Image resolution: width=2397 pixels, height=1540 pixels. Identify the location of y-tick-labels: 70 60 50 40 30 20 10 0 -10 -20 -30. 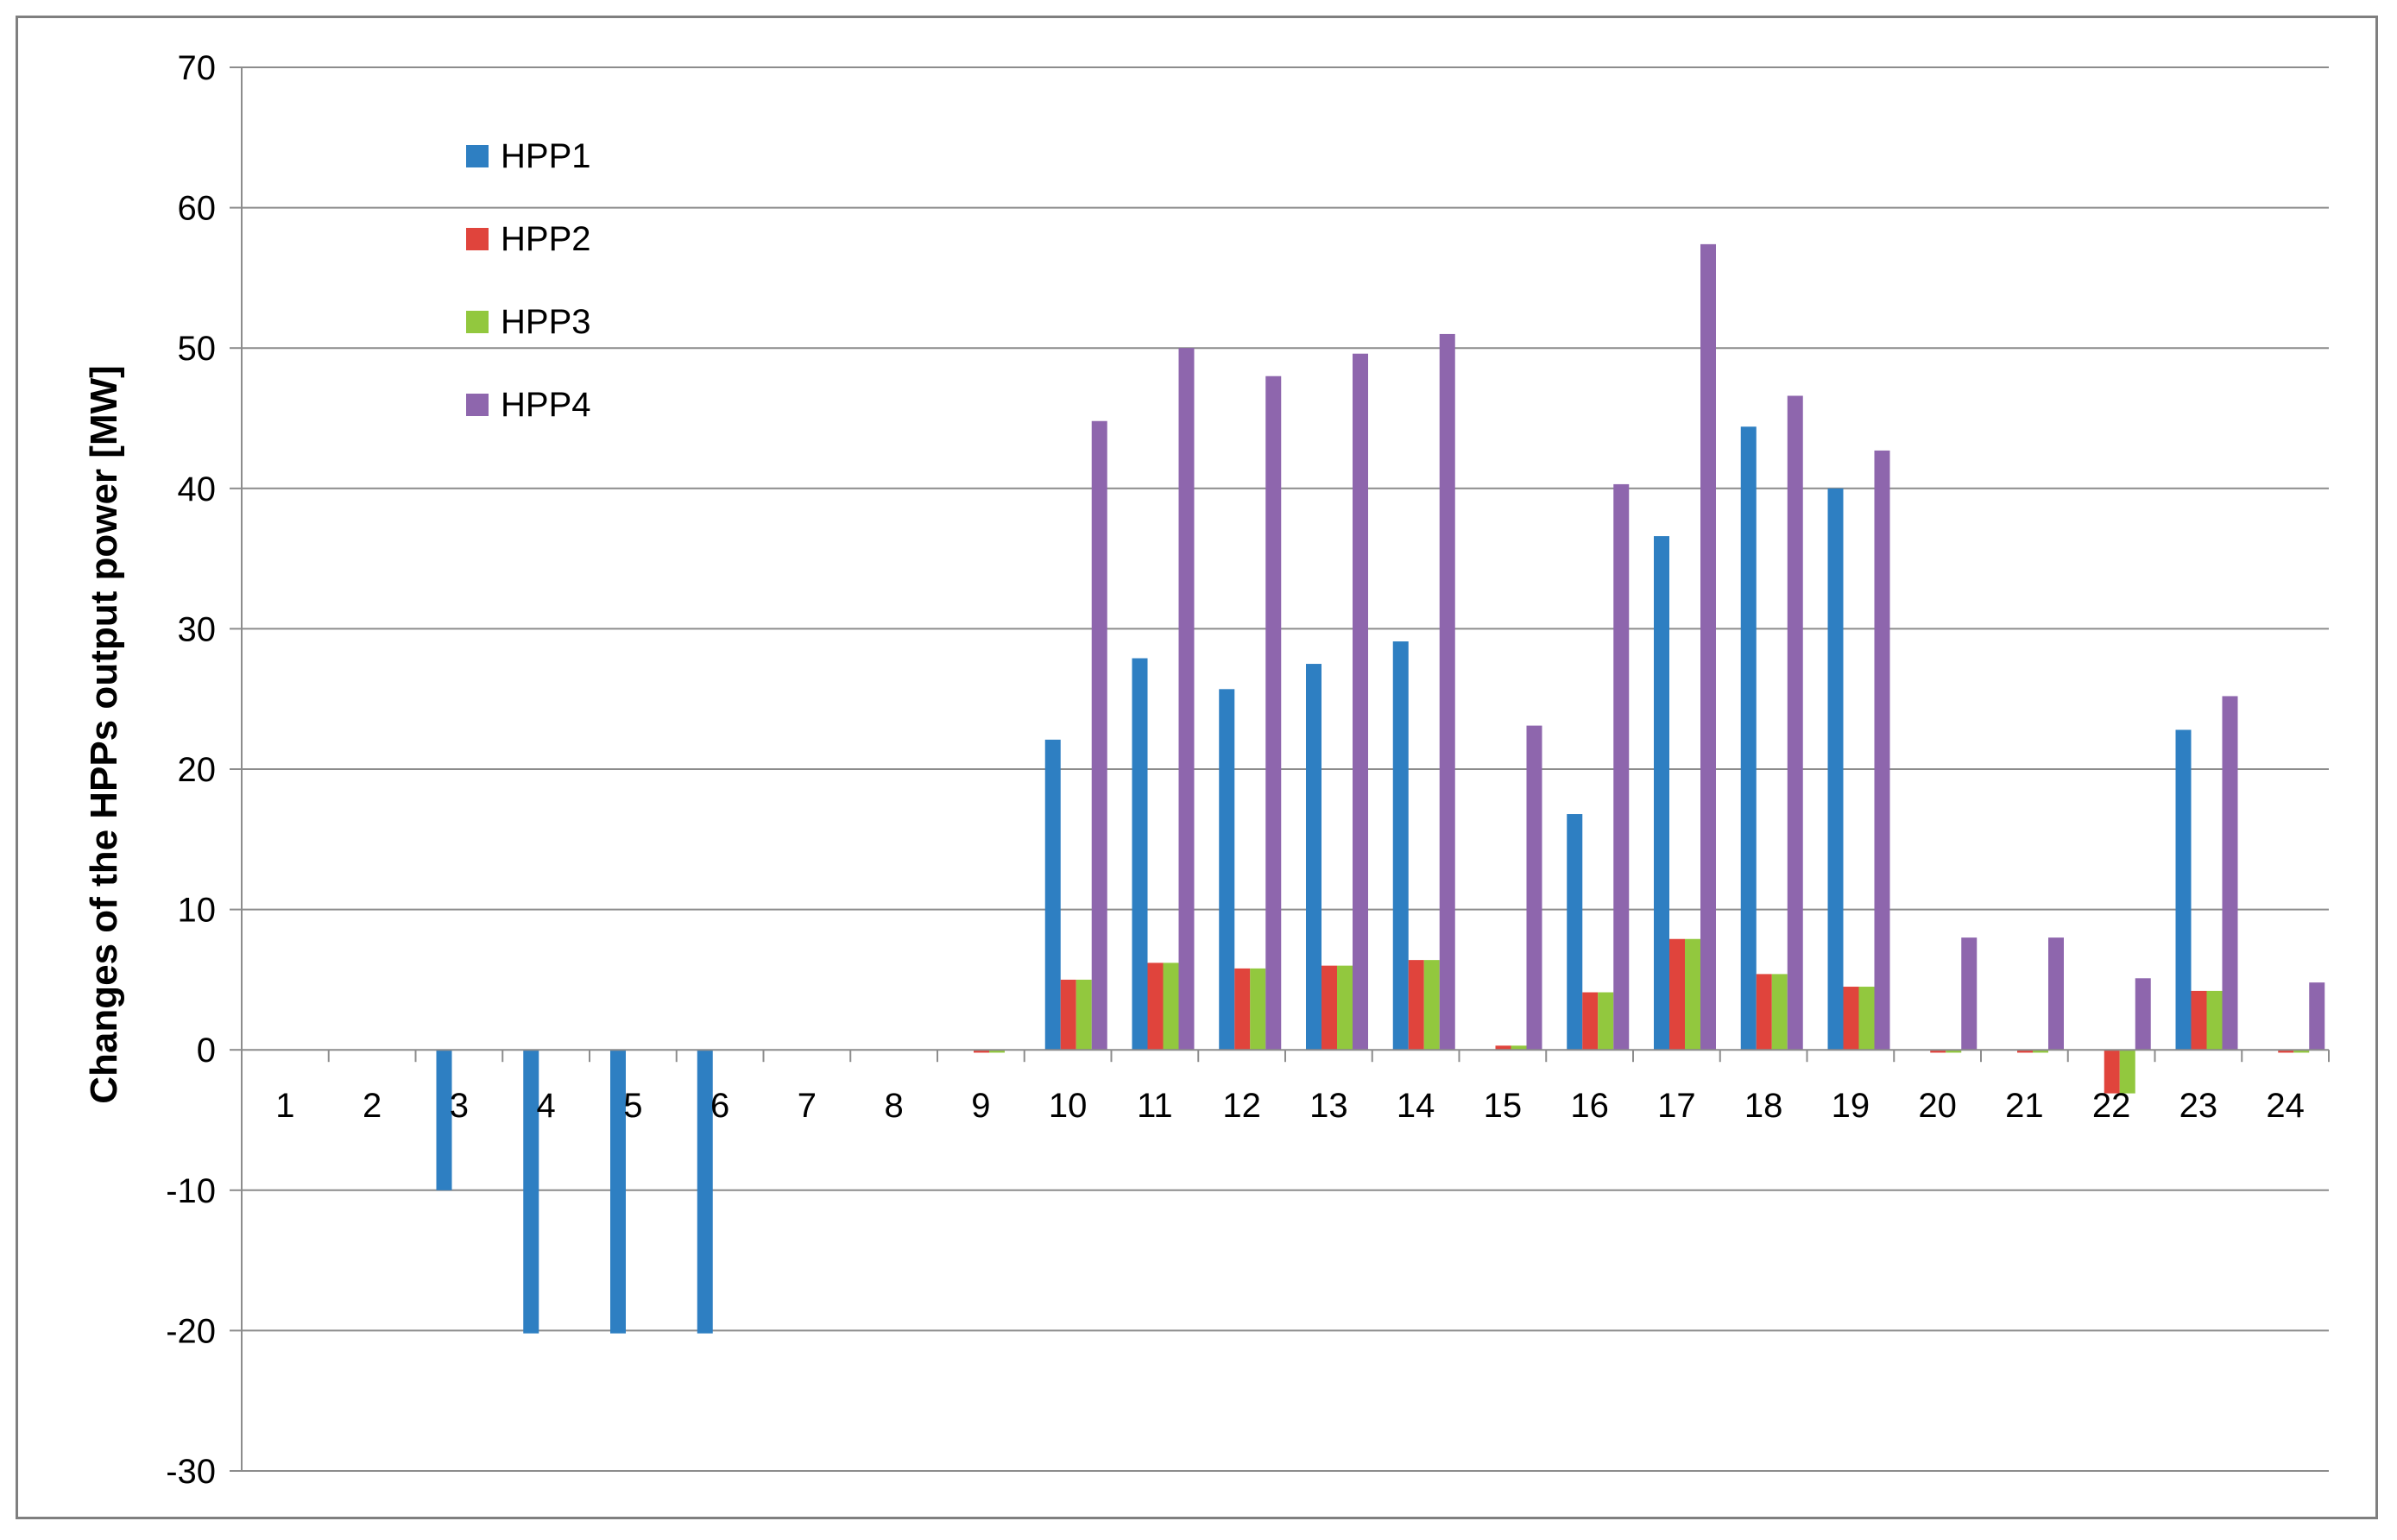
(191, 770).